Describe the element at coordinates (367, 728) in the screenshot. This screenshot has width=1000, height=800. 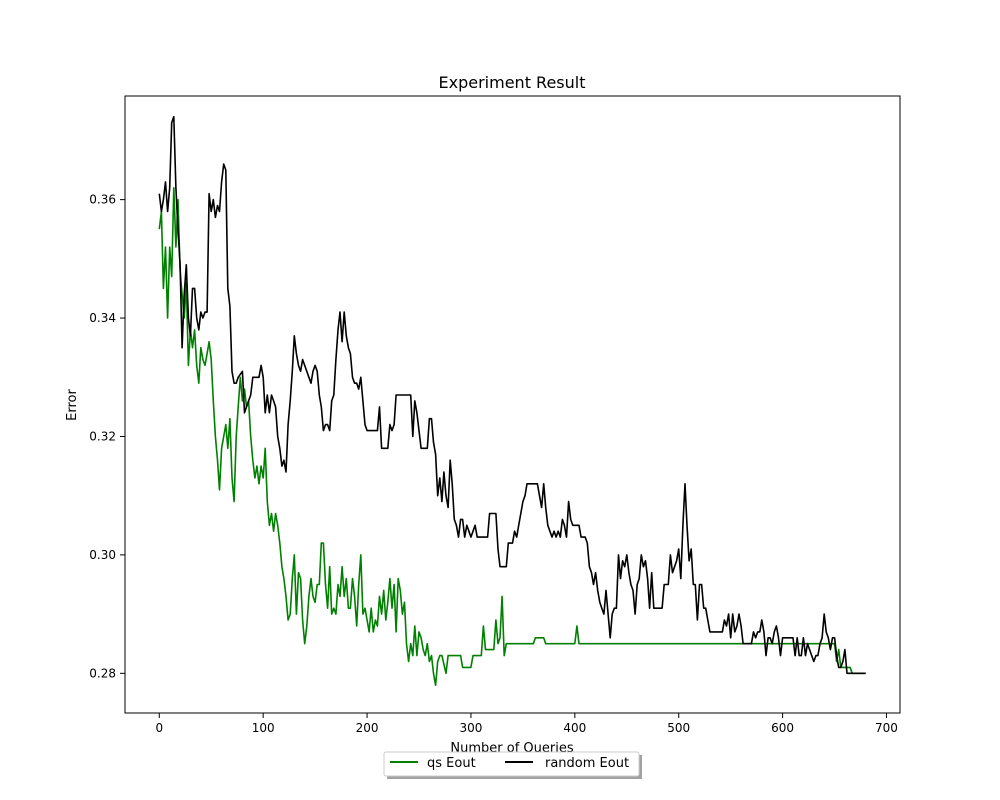
I see `x-tick-label: 200` at that location.